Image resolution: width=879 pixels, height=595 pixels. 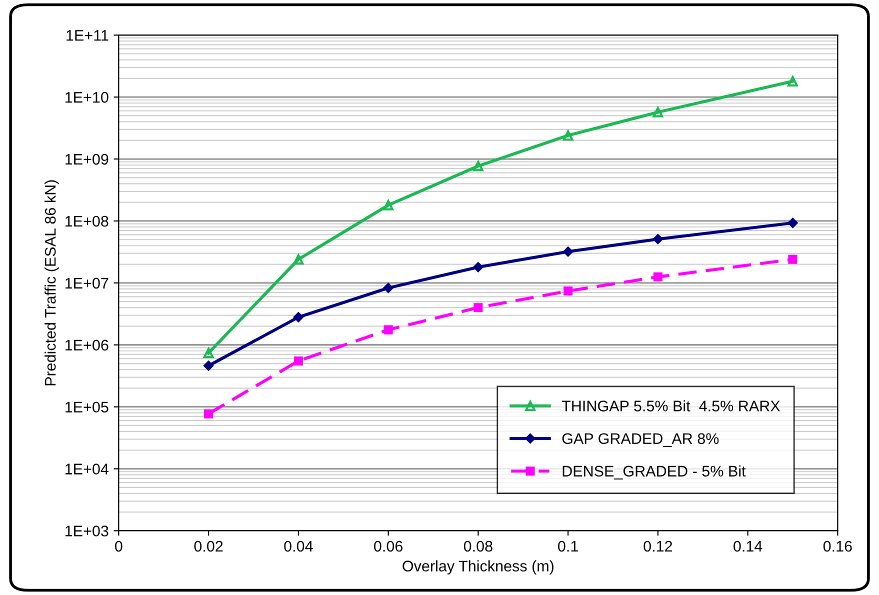 What do you see at coordinates (87, 531) in the screenshot?
I see `y-tick-label: 1E+03` at bounding box center [87, 531].